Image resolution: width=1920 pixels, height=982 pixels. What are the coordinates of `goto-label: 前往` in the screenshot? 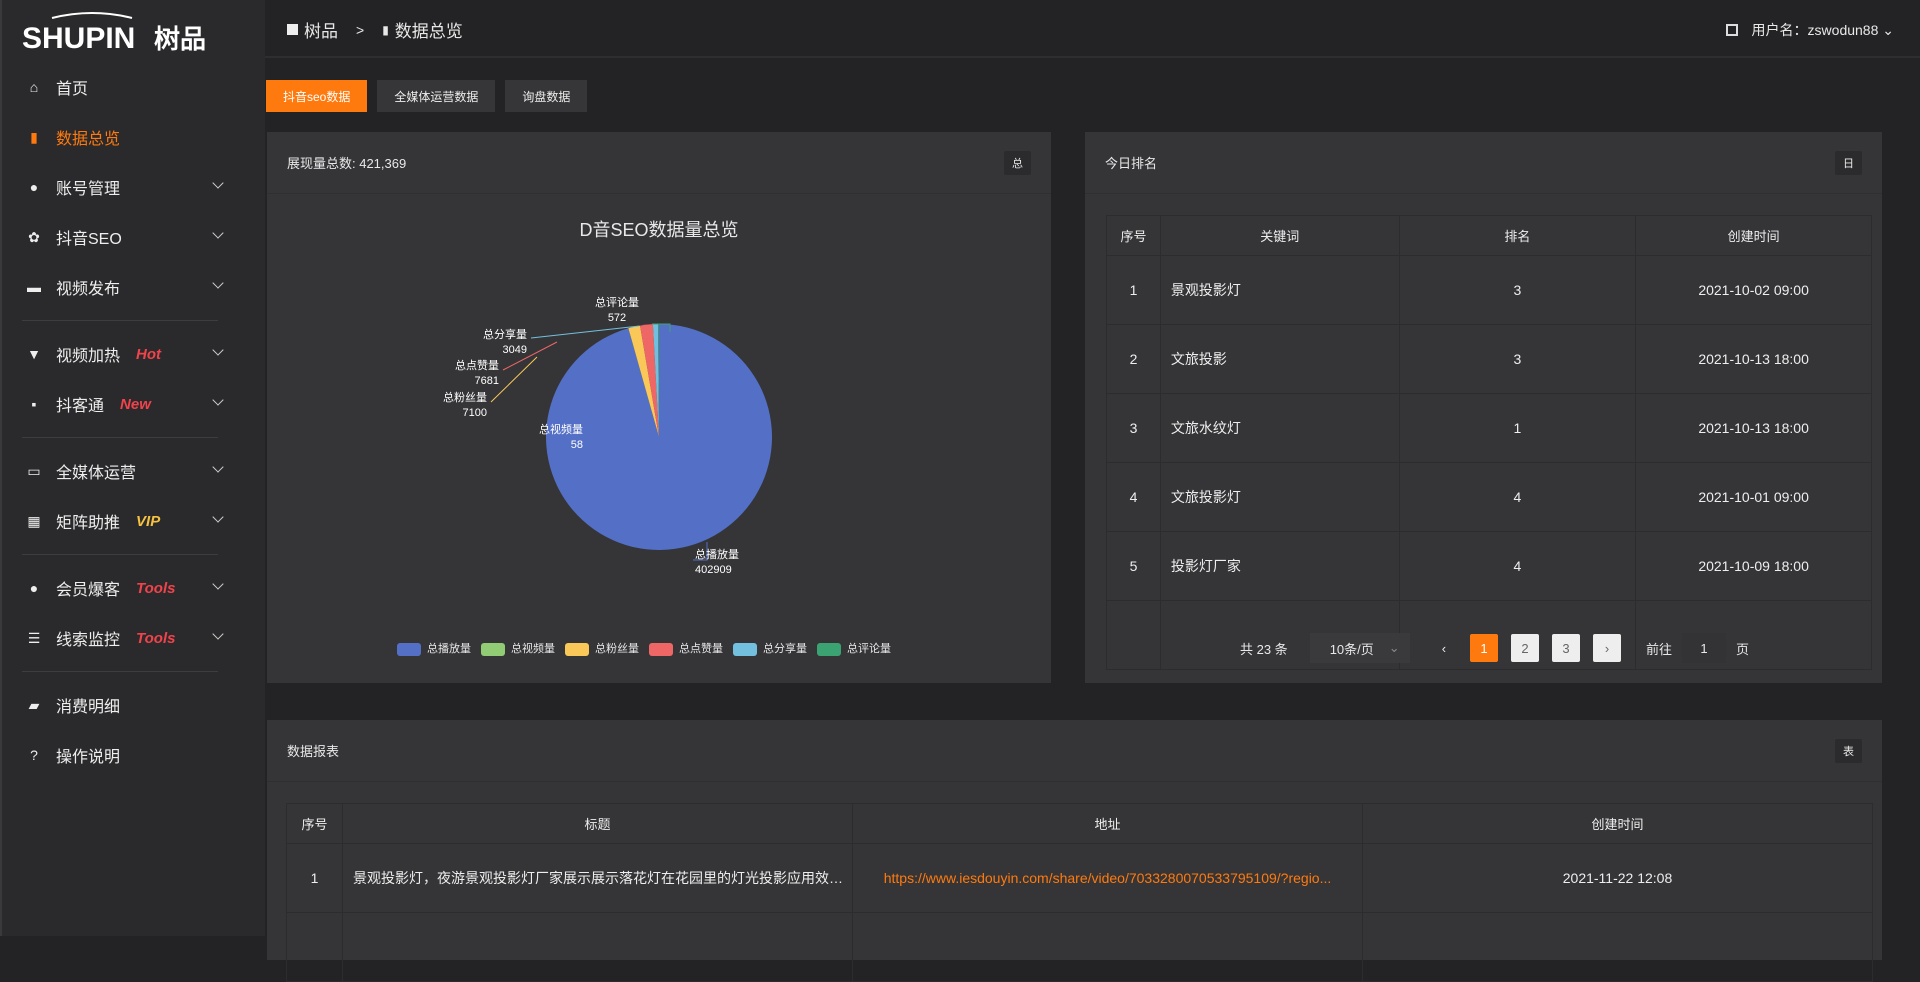 It's located at (1659, 649).